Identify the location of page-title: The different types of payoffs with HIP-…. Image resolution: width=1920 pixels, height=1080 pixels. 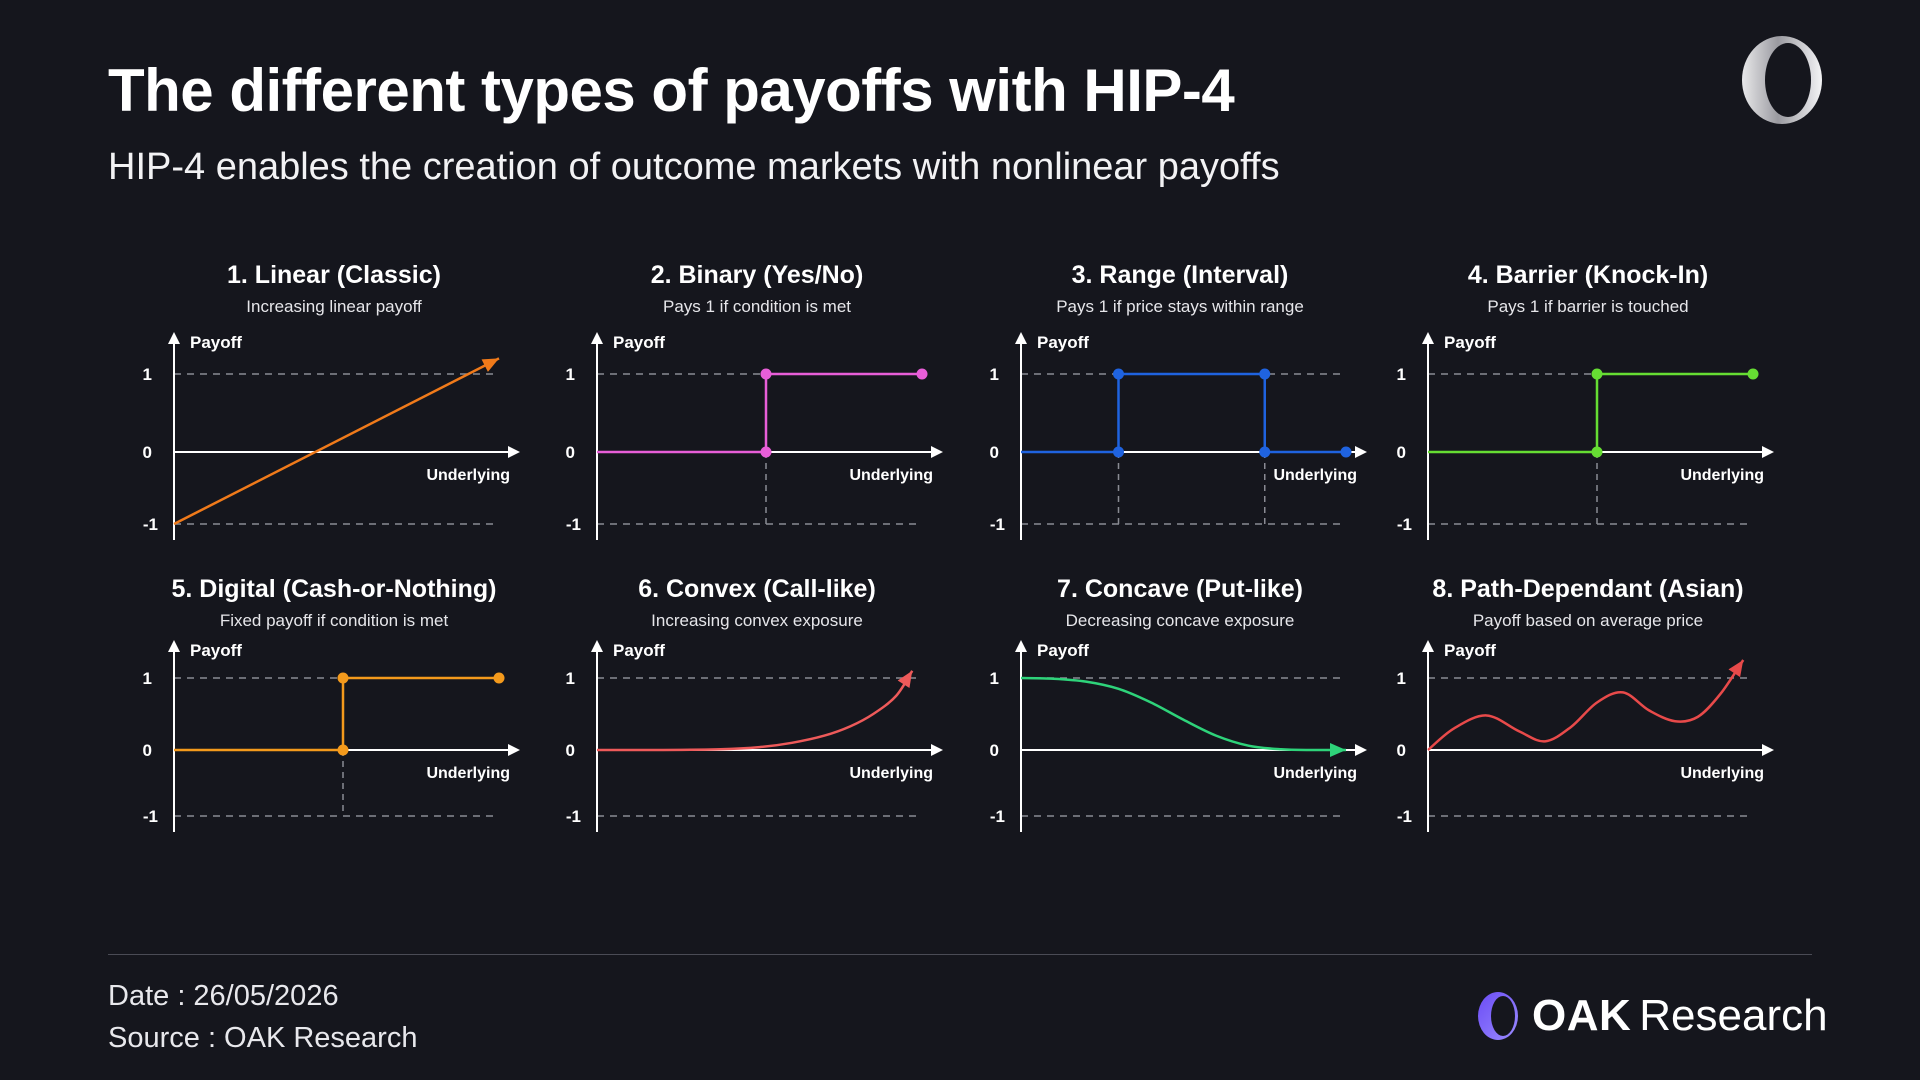
(671, 90).